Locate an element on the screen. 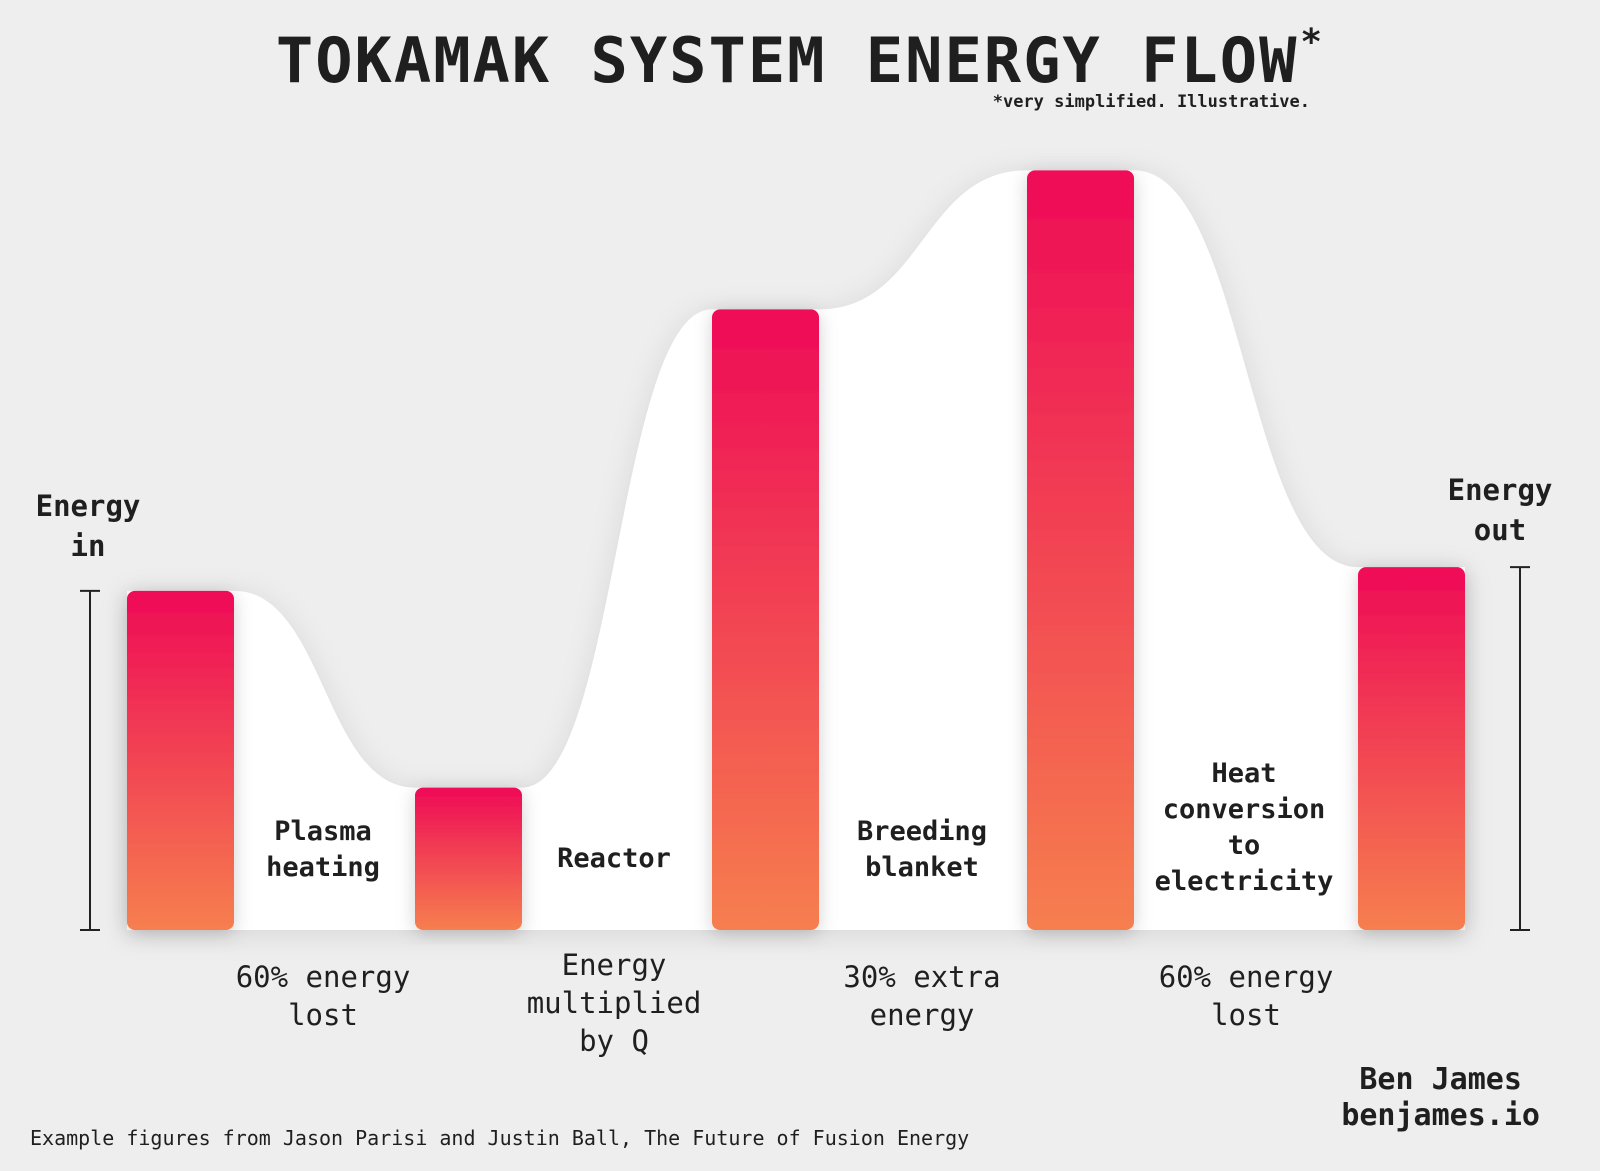 The width and height of the screenshot is (1600, 1171). author-site: benjames.io is located at coordinates (1440, 1115).